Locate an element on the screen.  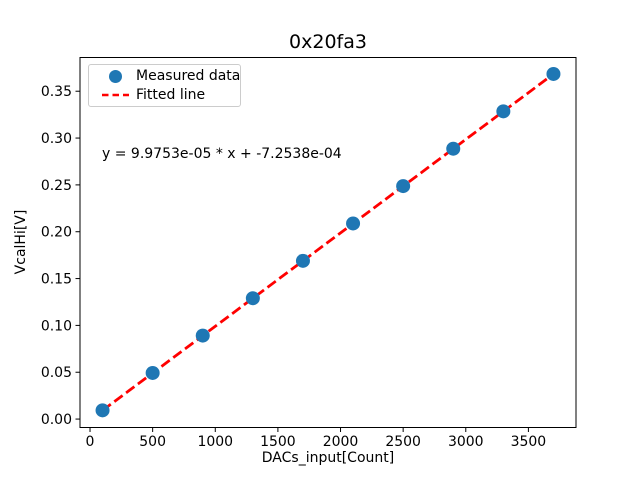
dashed-line-icon is located at coordinates (115, 95).